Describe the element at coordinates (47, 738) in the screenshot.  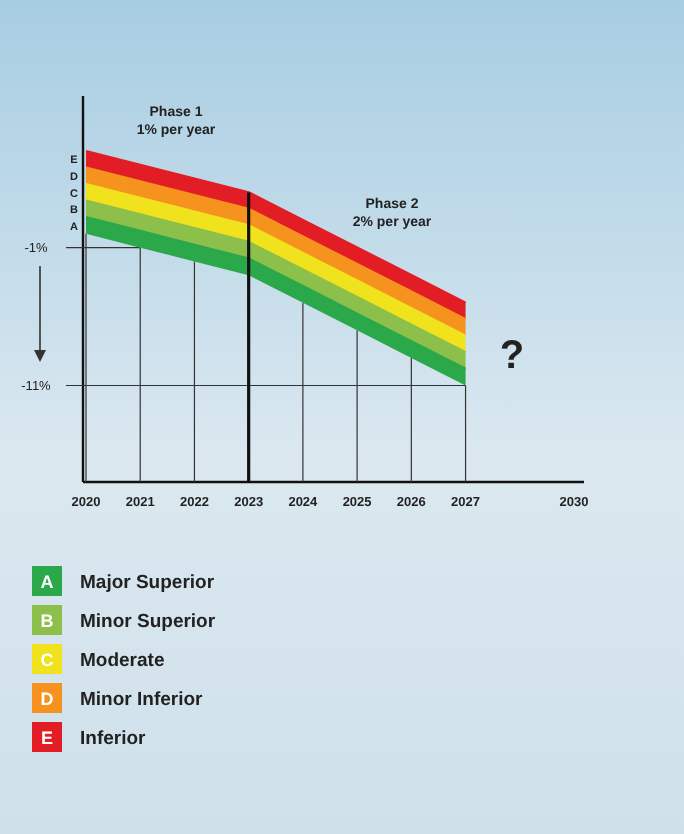
I see `text: E` at that location.